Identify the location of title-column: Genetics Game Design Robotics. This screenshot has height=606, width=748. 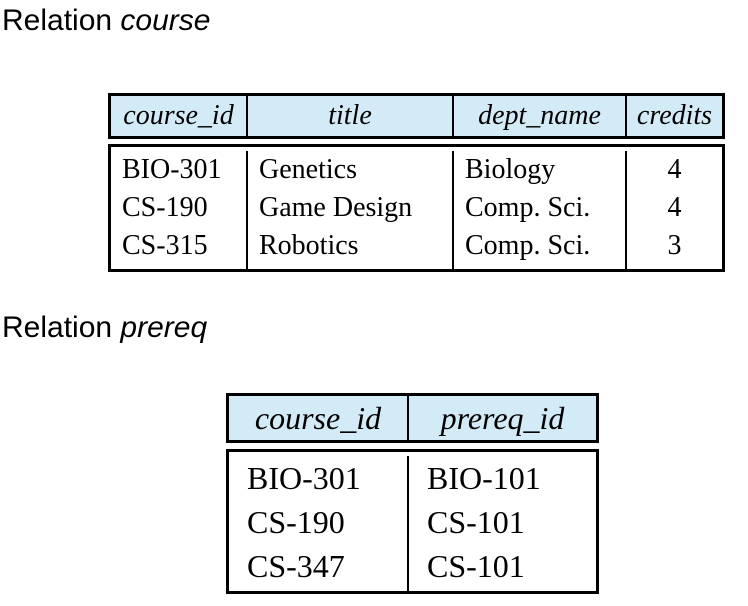
(351, 210).